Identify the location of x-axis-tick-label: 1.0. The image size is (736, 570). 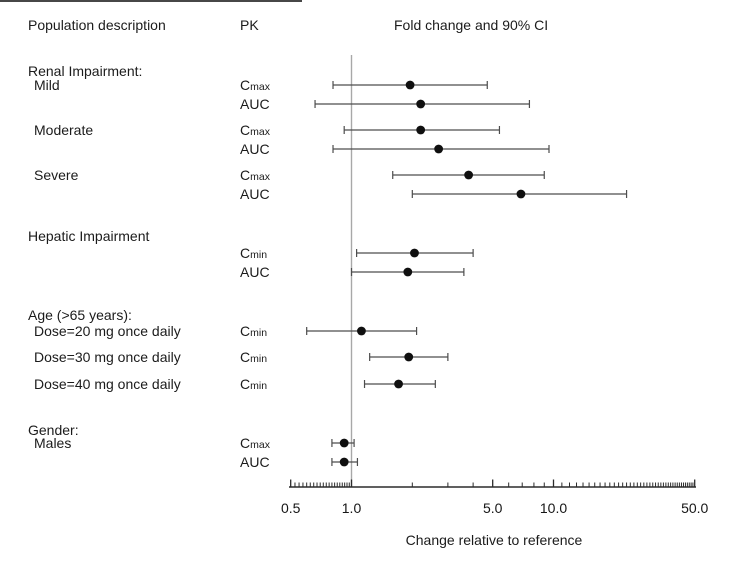
(352, 508).